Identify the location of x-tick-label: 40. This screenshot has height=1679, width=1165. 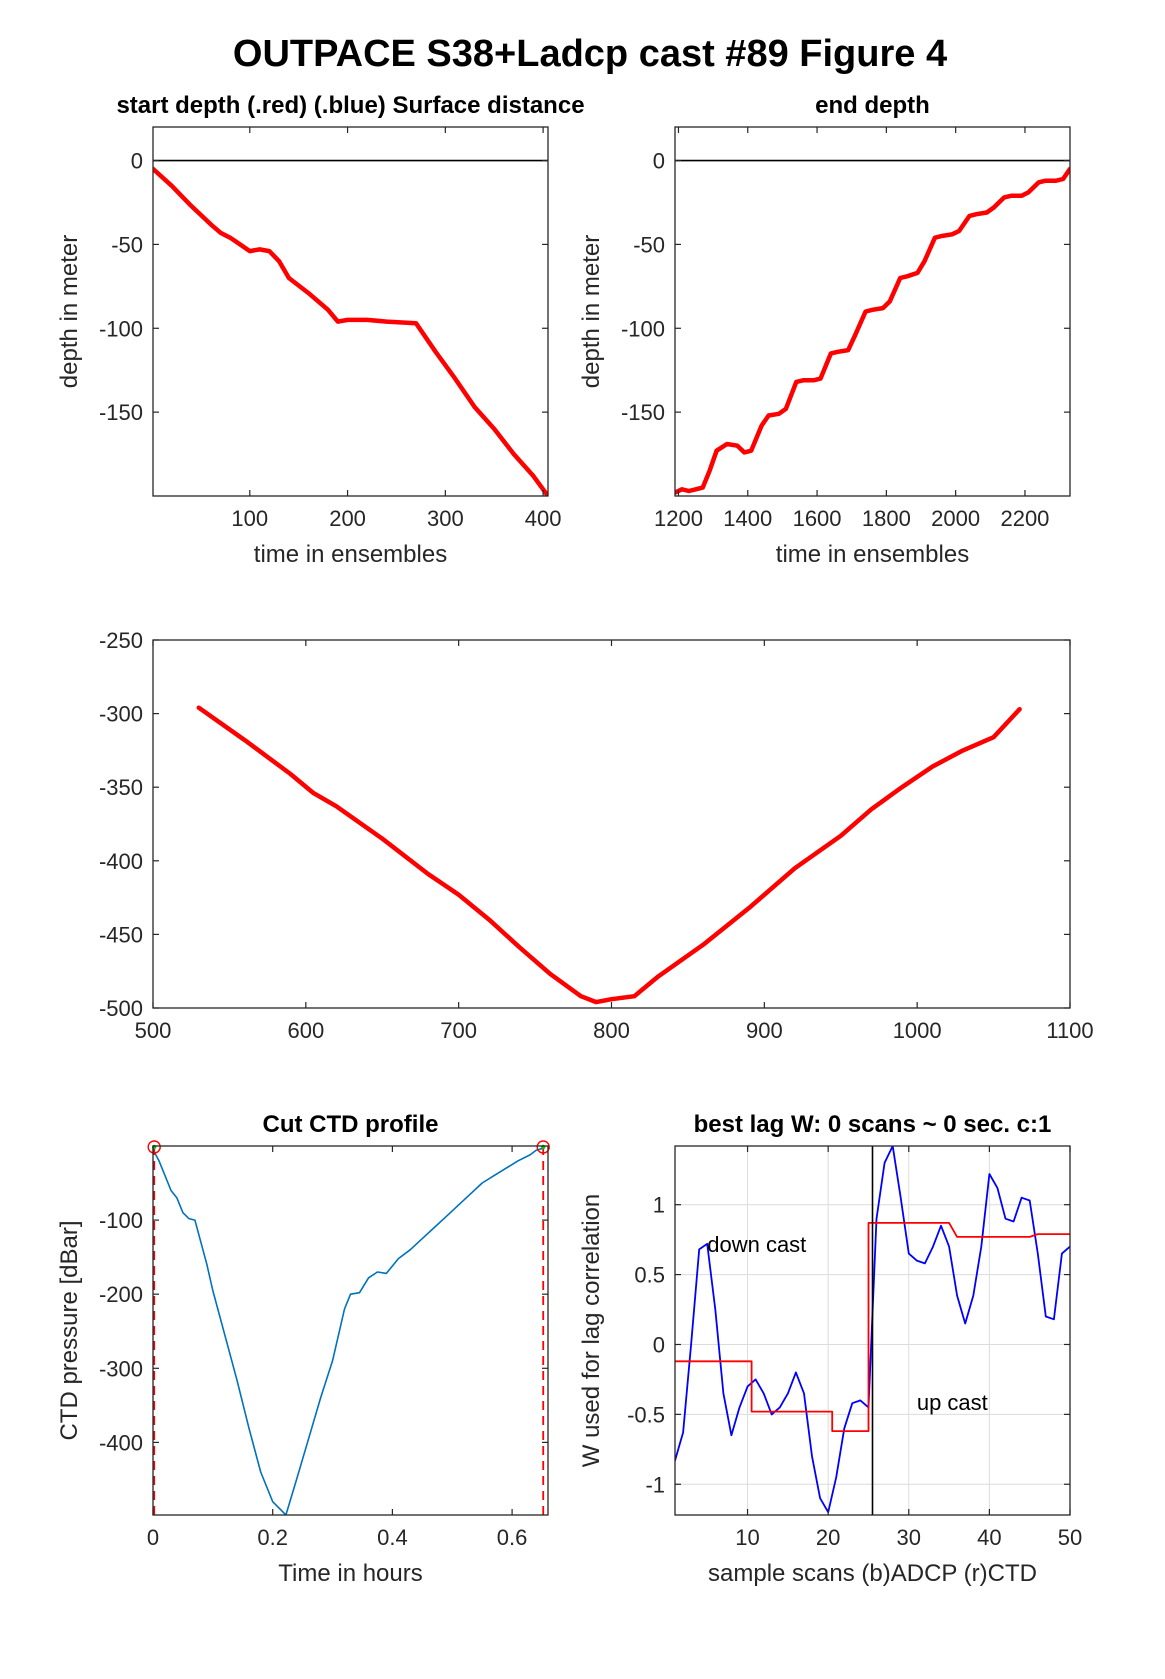
(989, 1537).